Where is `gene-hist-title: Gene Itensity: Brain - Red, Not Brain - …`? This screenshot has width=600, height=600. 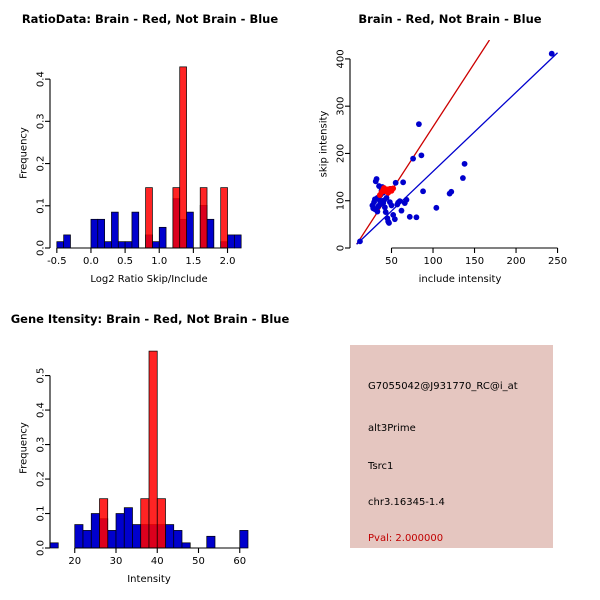 gene-hist-title: Gene Itensity: Brain - Red, Not Brain - … is located at coordinates (150, 319).